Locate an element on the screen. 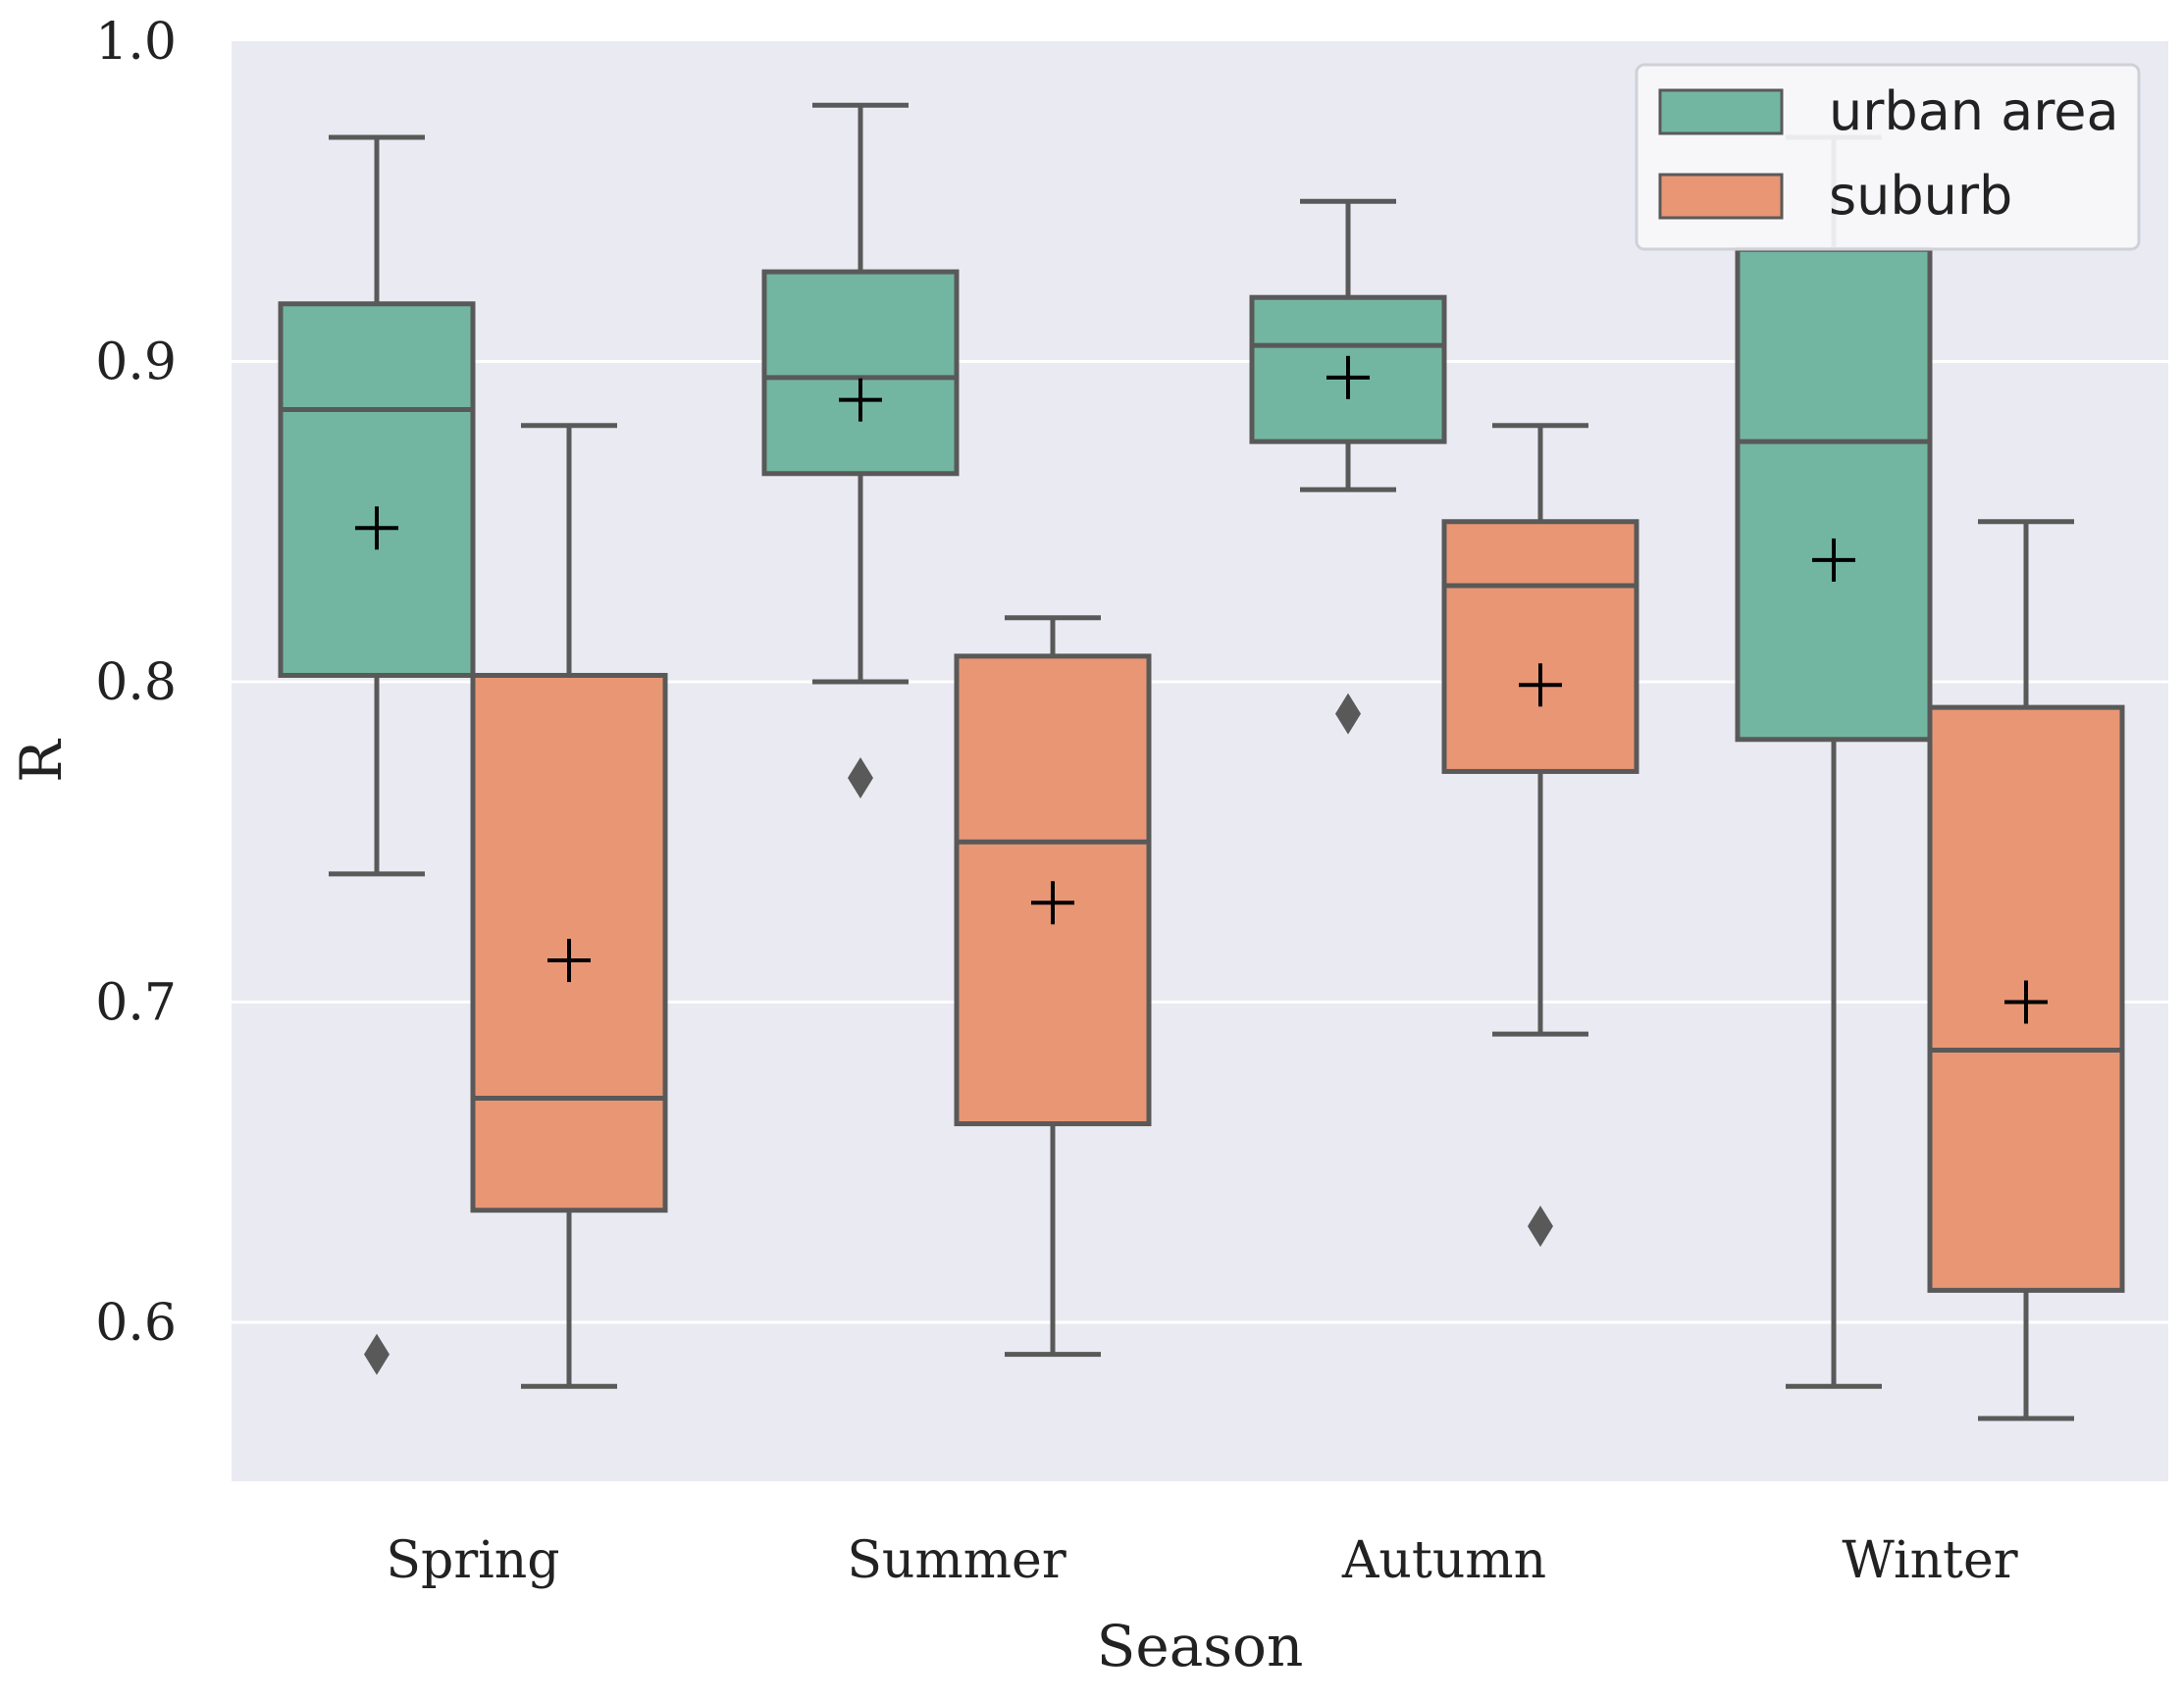  x-tick-label: Spring is located at coordinates (472, 1561).